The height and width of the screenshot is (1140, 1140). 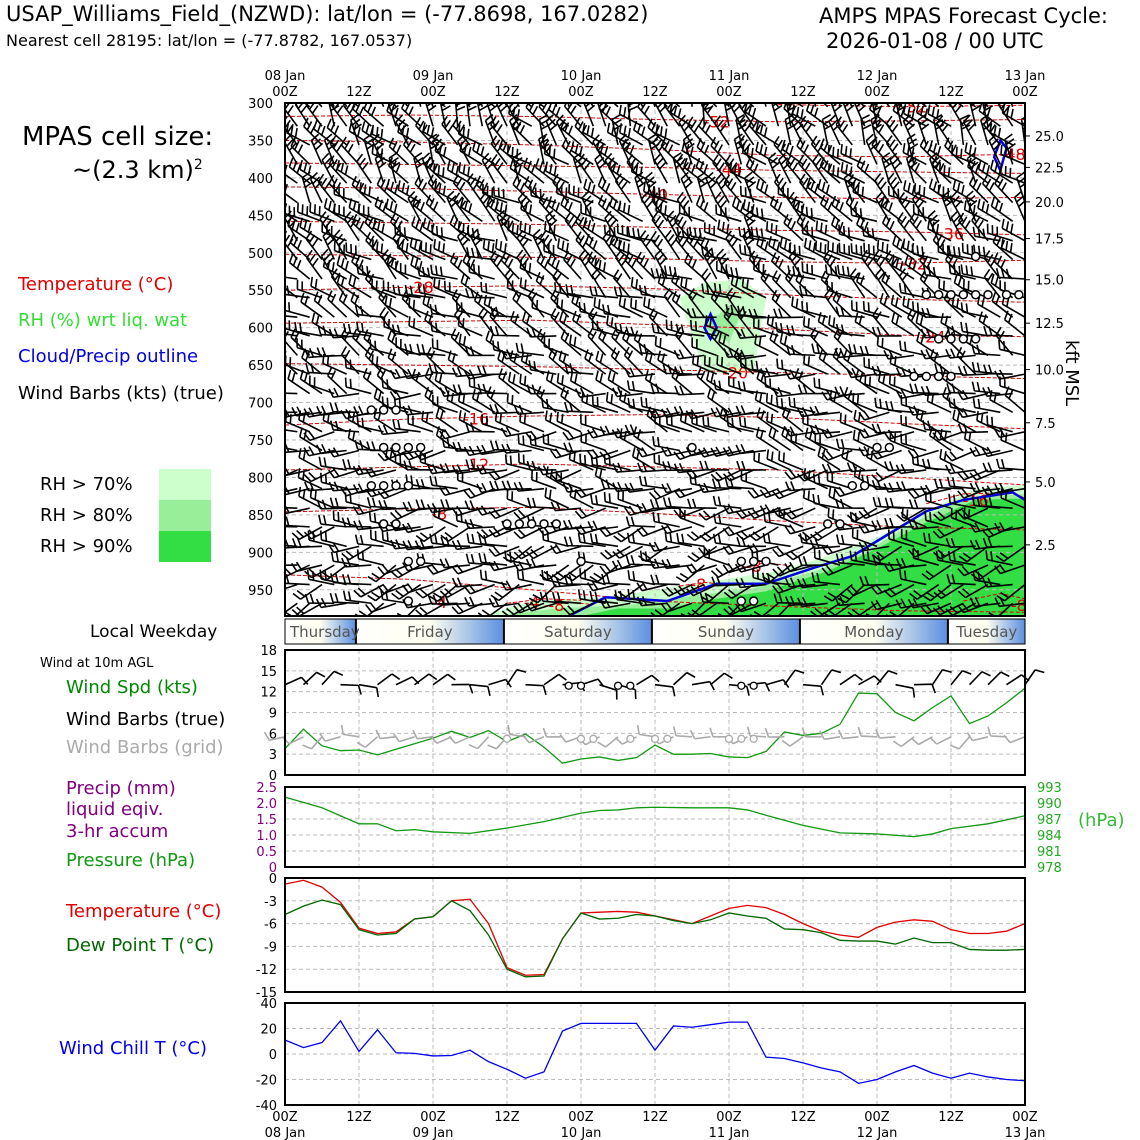 I want to click on temp-contour, so click(x=655, y=148).